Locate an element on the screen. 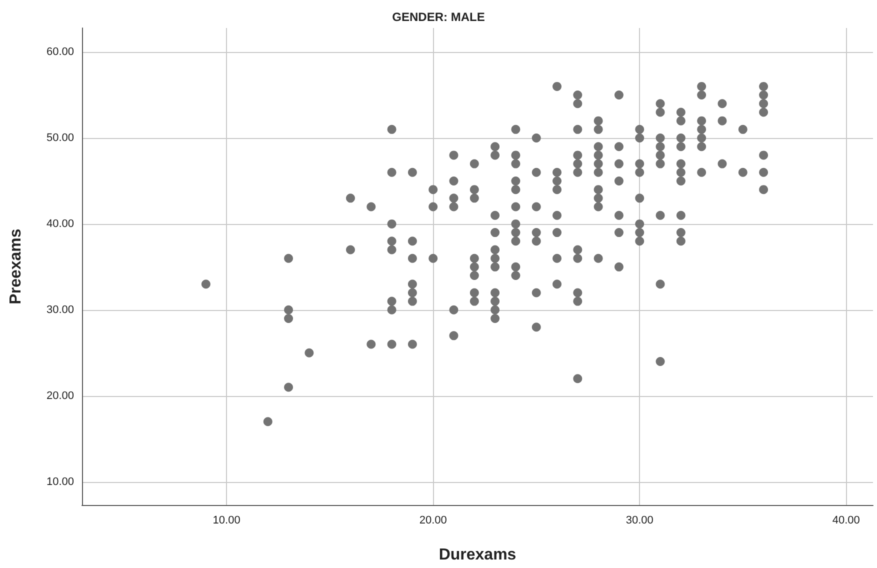 The height and width of the screenshot is (568, 877). y-tick-label: 40.00 is located at coordinates (60, 224).